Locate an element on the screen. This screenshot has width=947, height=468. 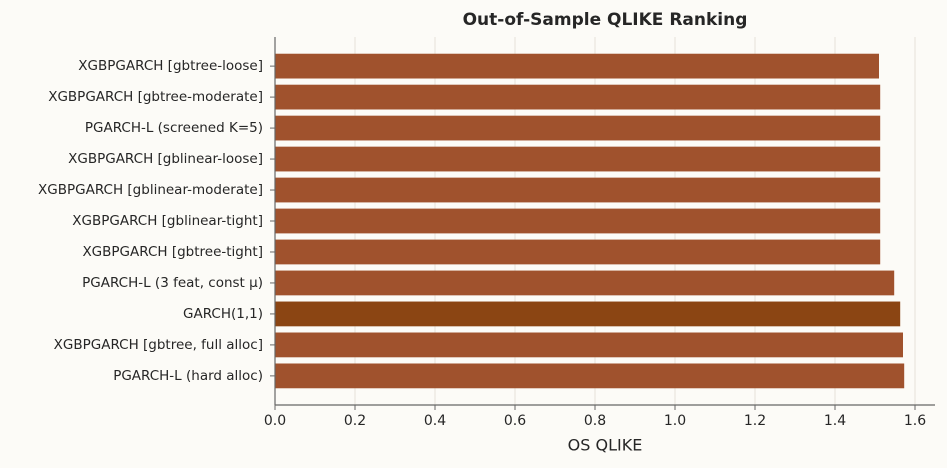
x-tick-label: 1.4 is located at coordinates (835, 421).